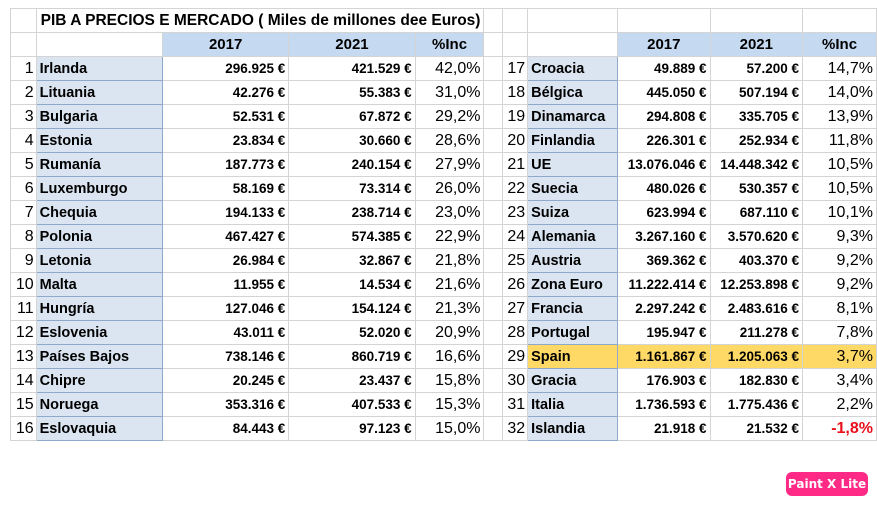 The height and width of the screenshot is (505, 877). Describe the element at coordinates (756, 404) in the screenshot. I see `value-2021-cell: 1.775.436 €` at that location.